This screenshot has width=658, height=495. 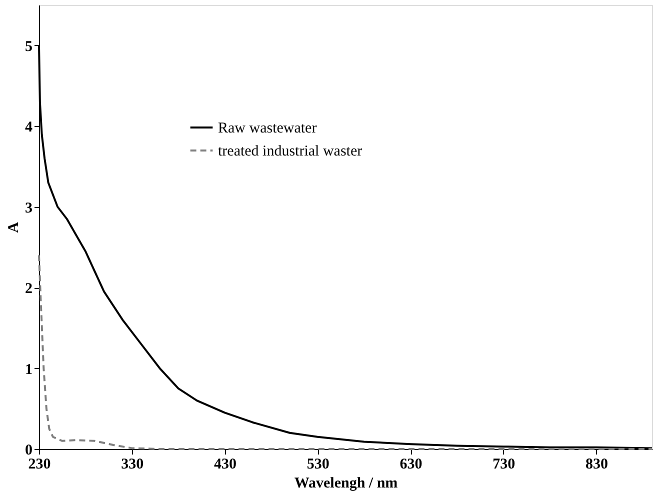 What do you see at coordinates (267, 128) in the screenshot?
I see `legend-label: Raw wastewater` at bounding box center [267, 128].